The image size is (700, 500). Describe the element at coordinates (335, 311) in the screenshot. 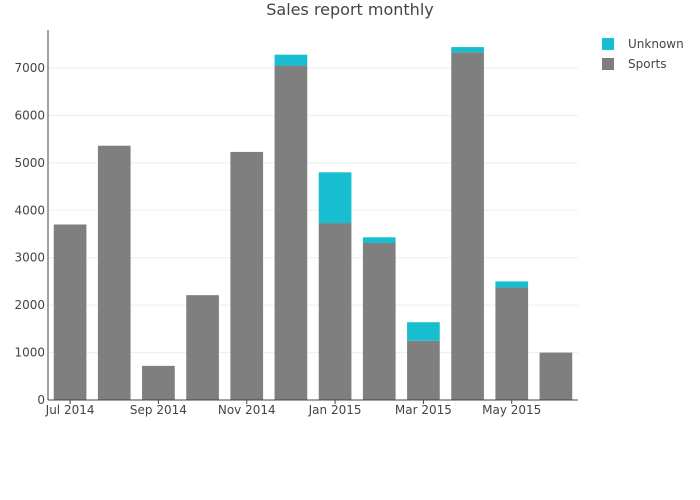

I see `bar-sports-jan-2015` at that location.